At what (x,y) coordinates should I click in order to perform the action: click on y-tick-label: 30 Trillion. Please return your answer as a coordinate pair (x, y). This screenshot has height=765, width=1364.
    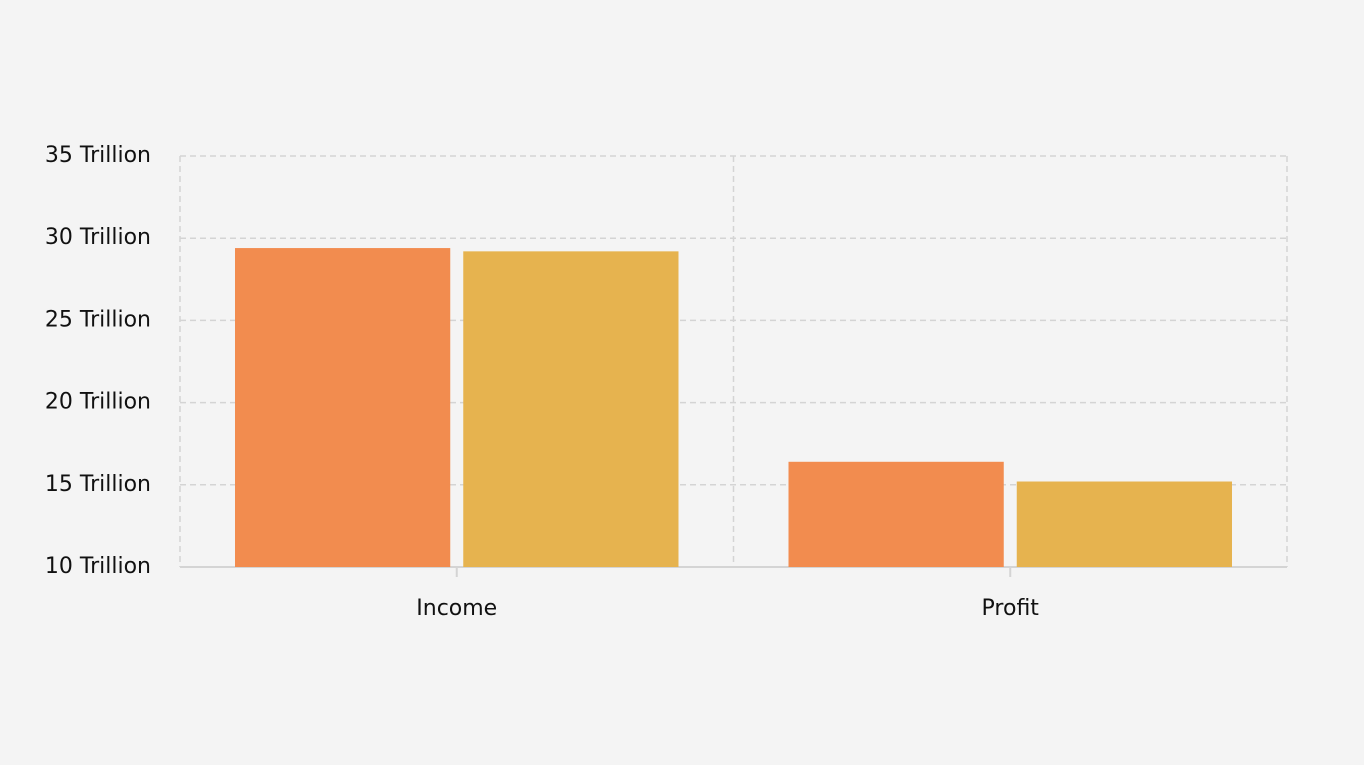
    Looking at the image, I should click on (98, 237).